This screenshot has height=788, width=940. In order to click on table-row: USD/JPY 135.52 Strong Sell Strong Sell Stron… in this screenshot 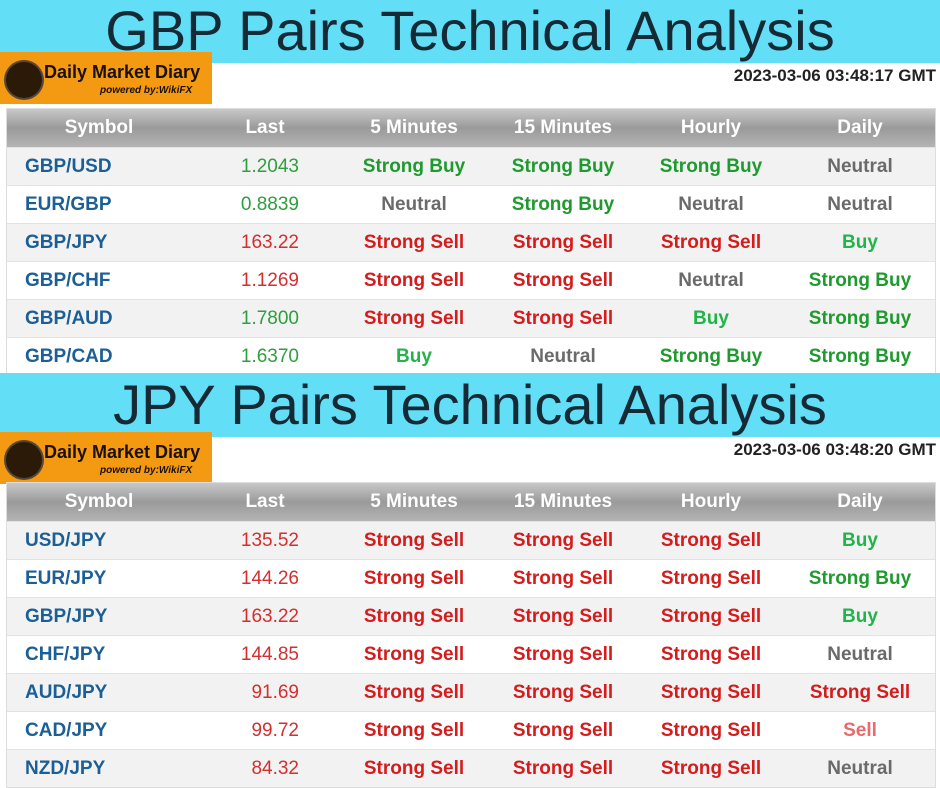, I will do `click(471, 540)`.